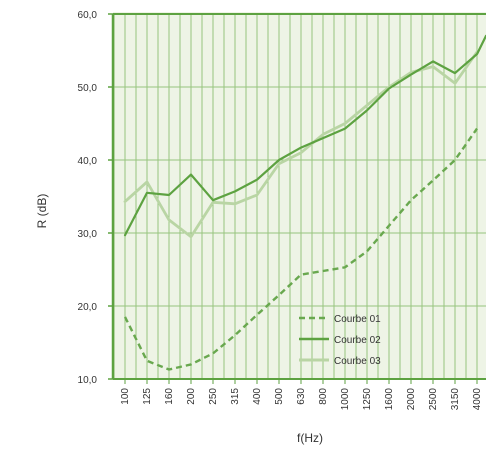 The image size is (486, 450). What do you see at coordinates (191, 396) in the screenshot?
I see `x-tick-label: 200` at bounding box center [191, 396].